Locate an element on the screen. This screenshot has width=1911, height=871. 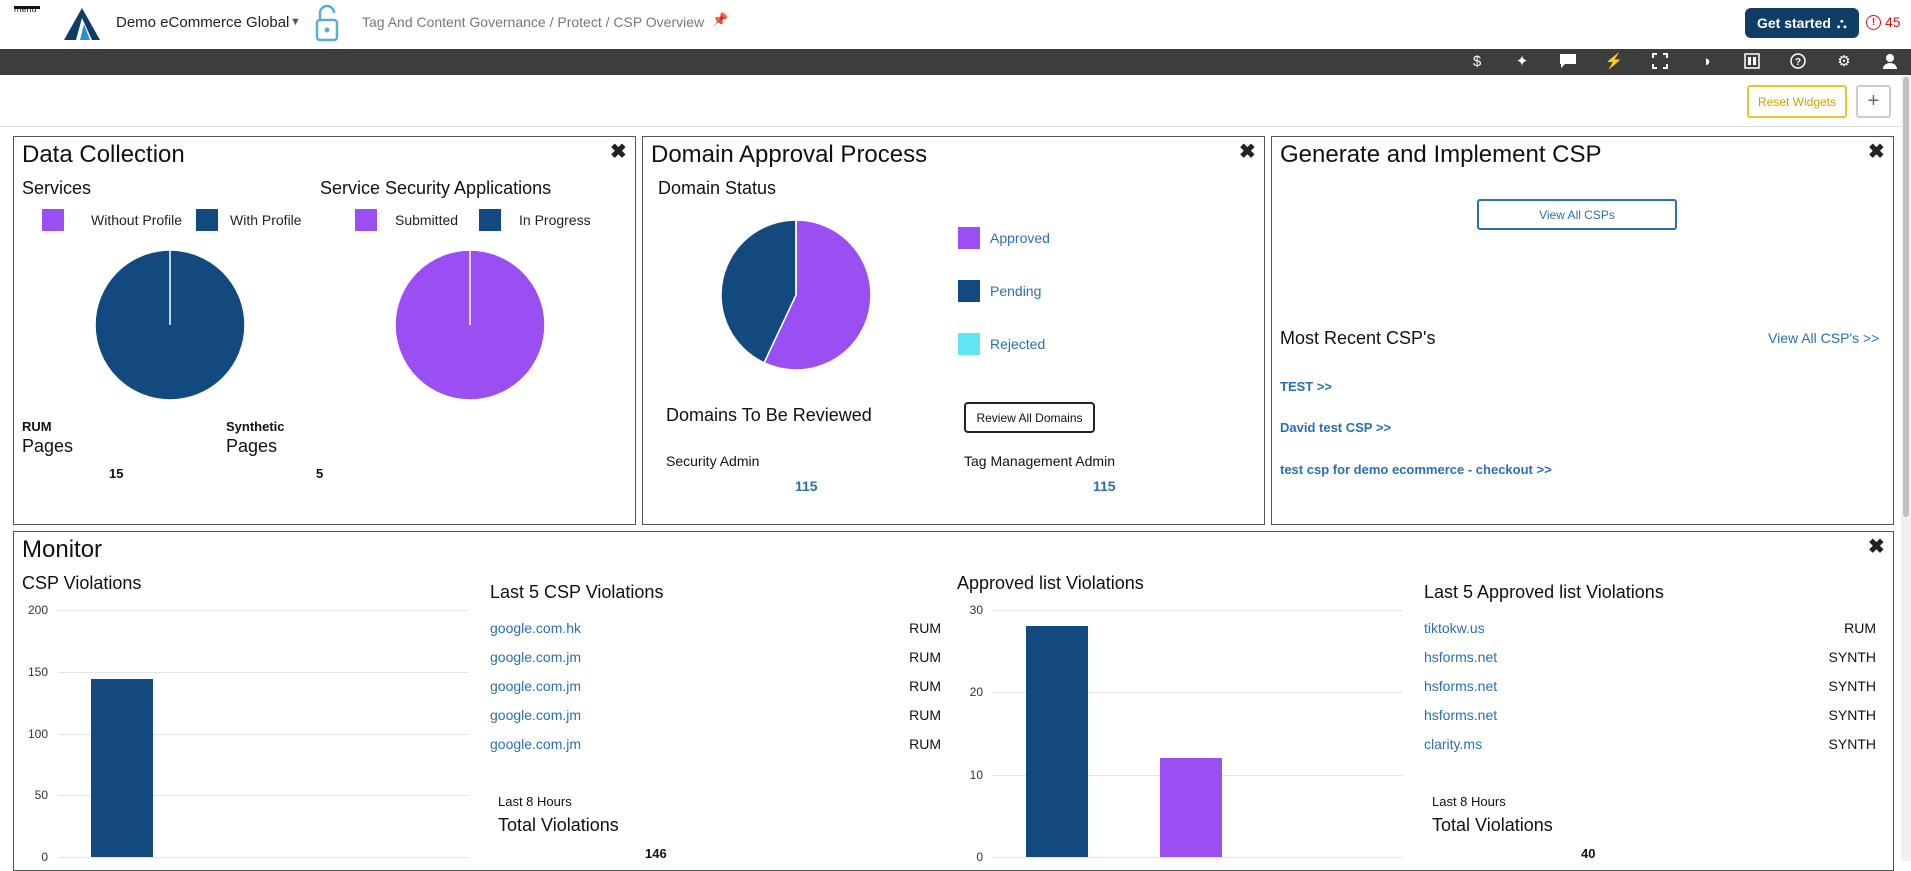
violation-domain-link: tiktokw.us is located at coordinates (1454, 628).